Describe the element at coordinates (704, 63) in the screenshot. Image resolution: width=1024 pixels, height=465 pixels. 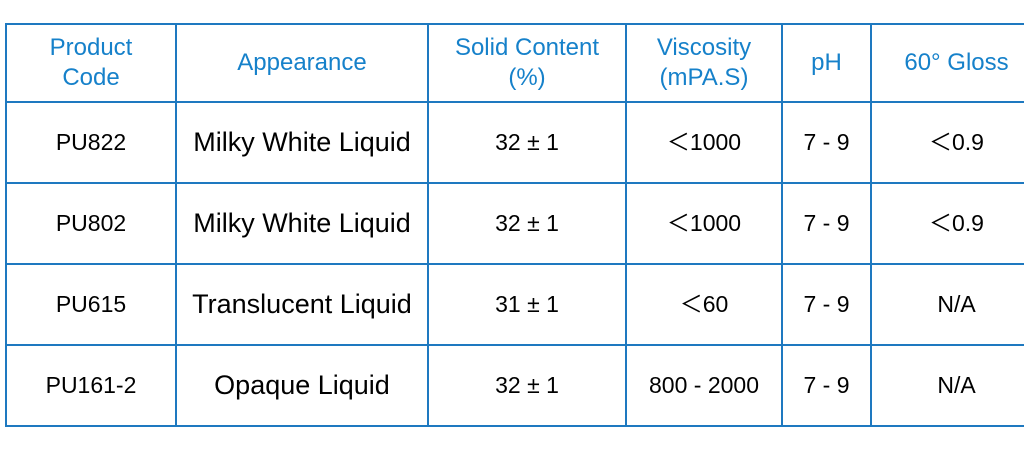
I see `header-viscosity: Viscosity (mPA.S)` at that location.